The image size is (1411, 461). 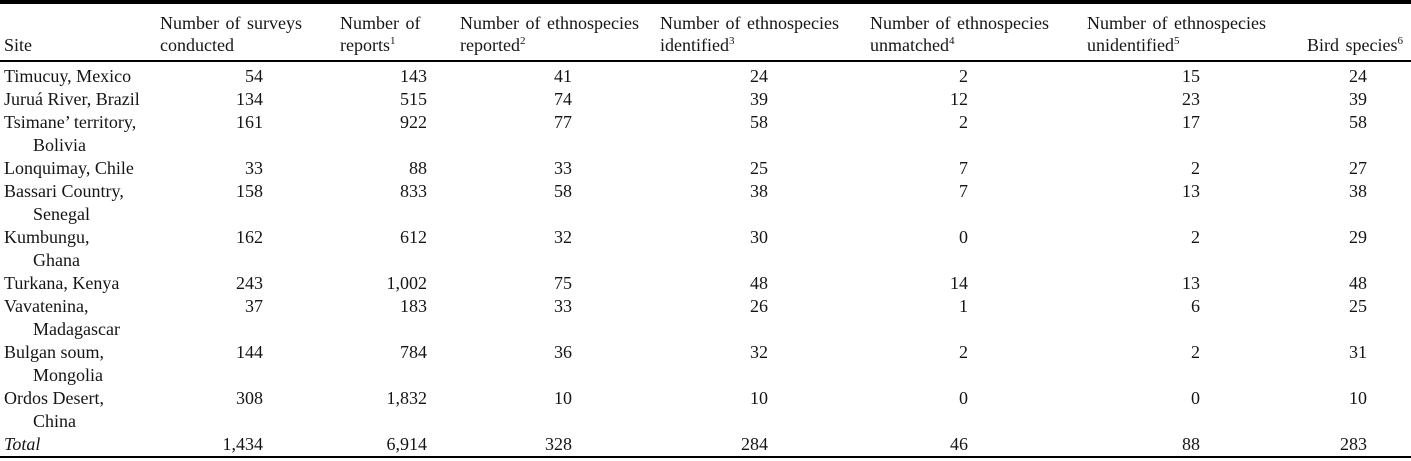 What do you see at coordinates (76, 329) in the screenshot?
I see `site-name-continued: Madagascar` at bounding box center [76, 329].